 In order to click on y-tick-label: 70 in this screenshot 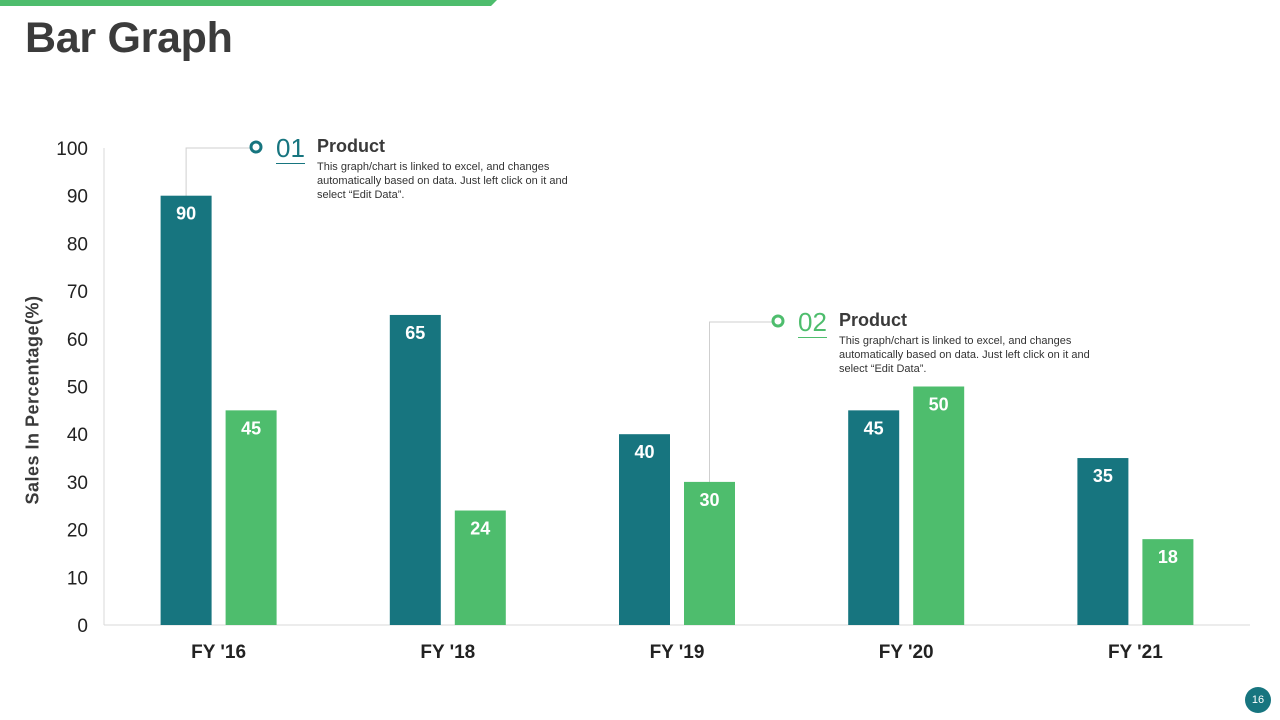, I will do `click(77, 292)`.